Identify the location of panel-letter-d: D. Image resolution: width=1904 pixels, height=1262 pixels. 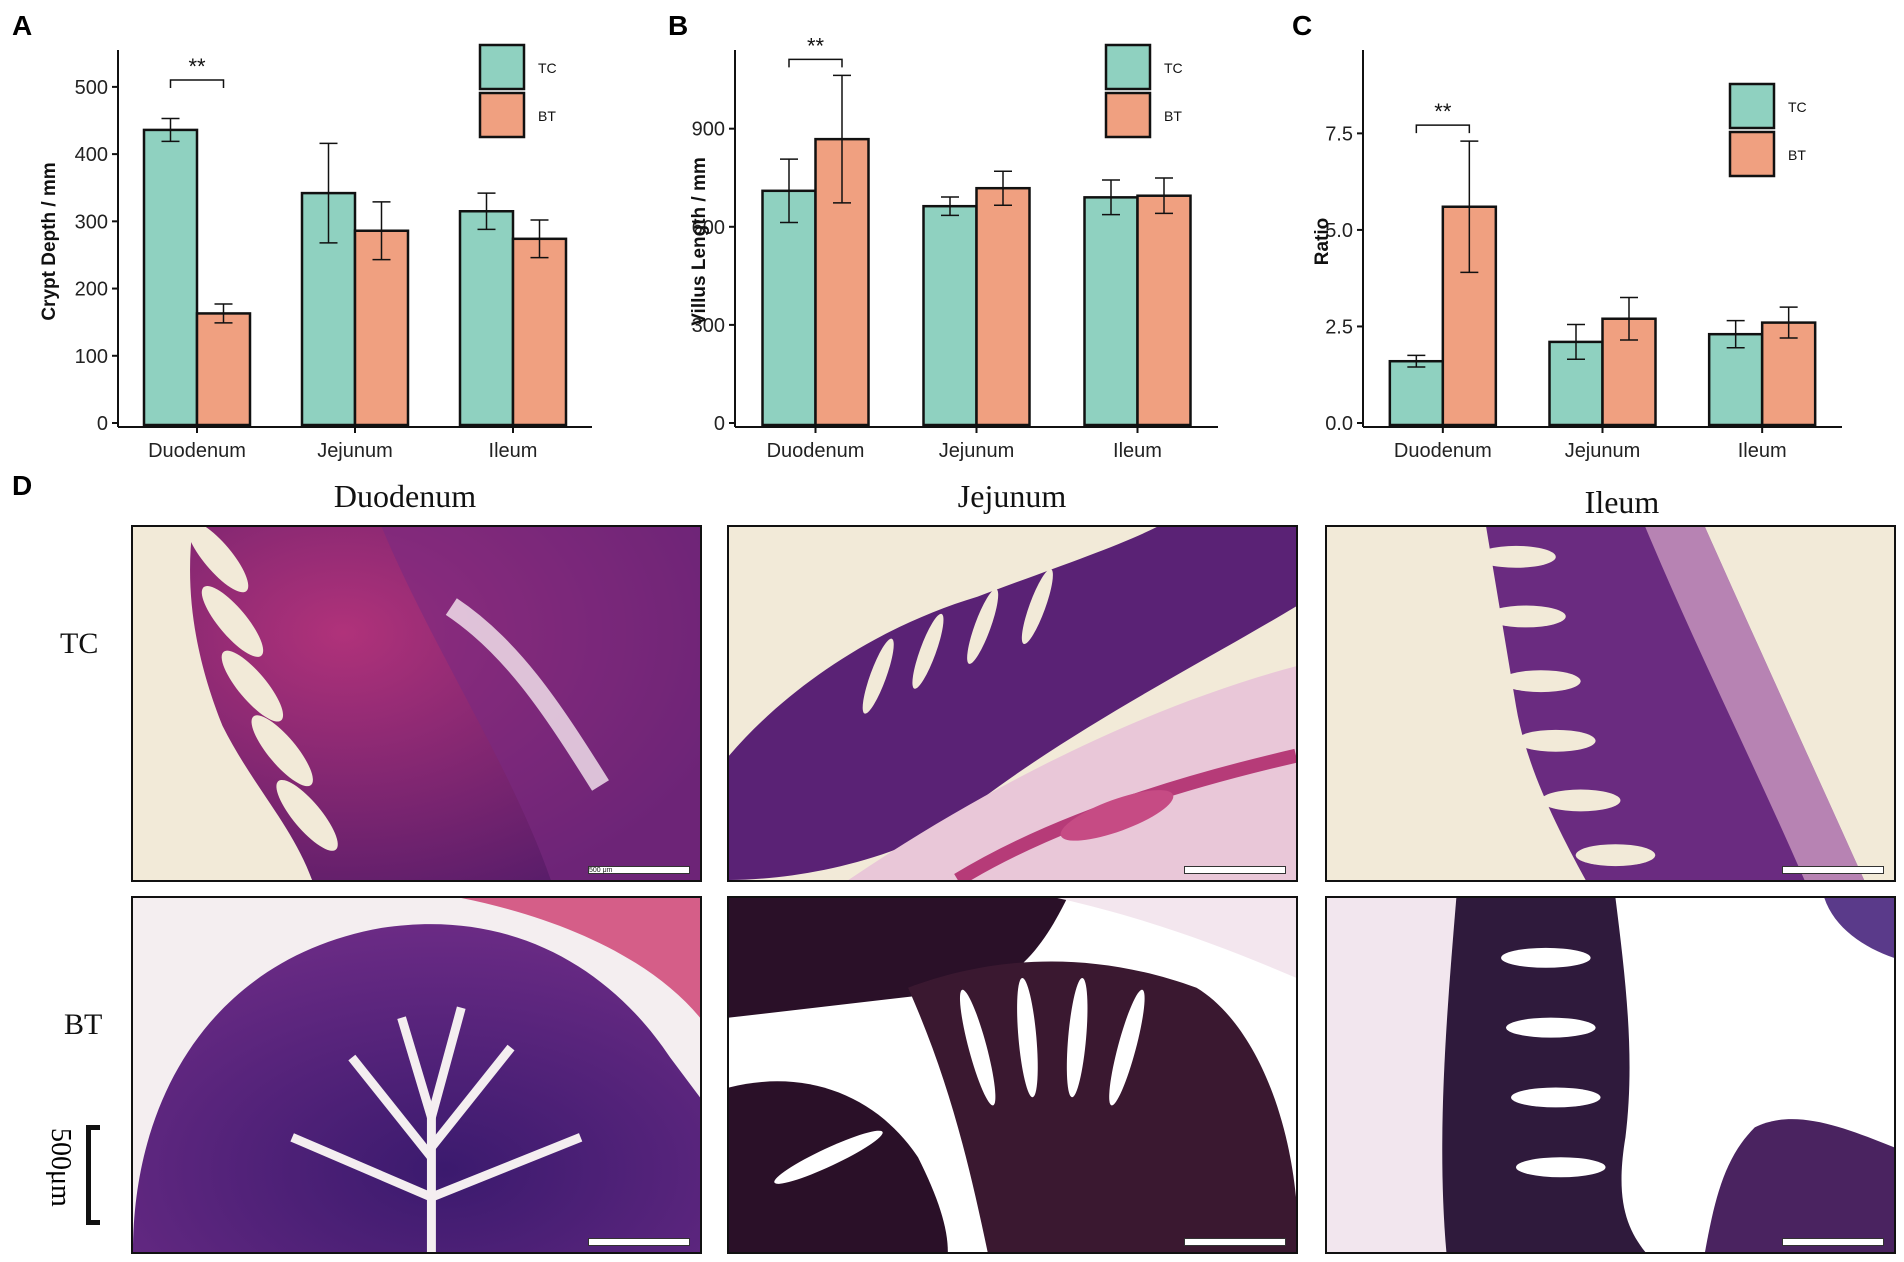
(22, 485).